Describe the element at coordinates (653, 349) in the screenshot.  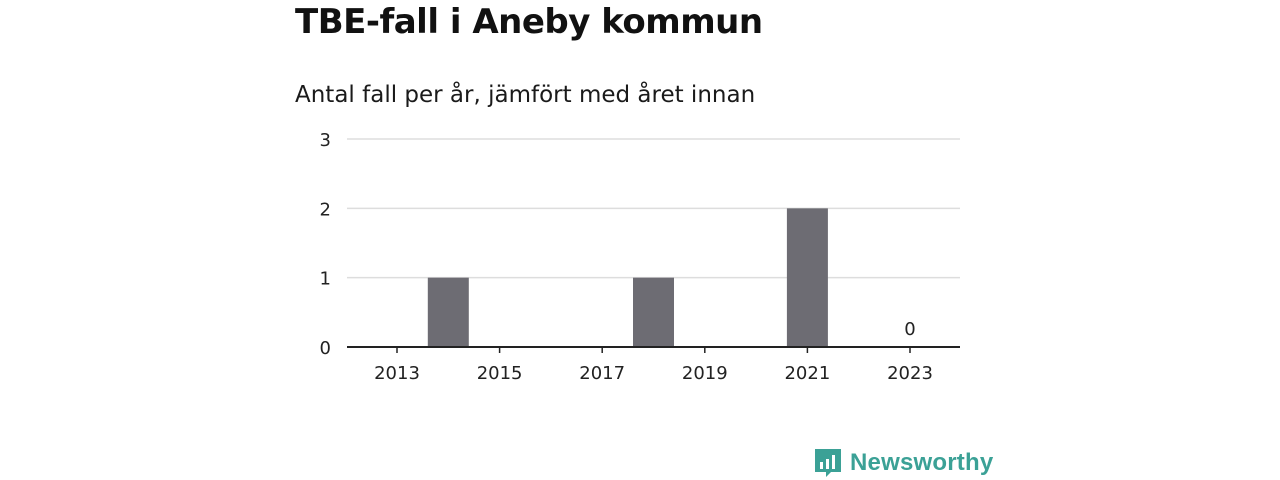
I see `x-axis` at that location.